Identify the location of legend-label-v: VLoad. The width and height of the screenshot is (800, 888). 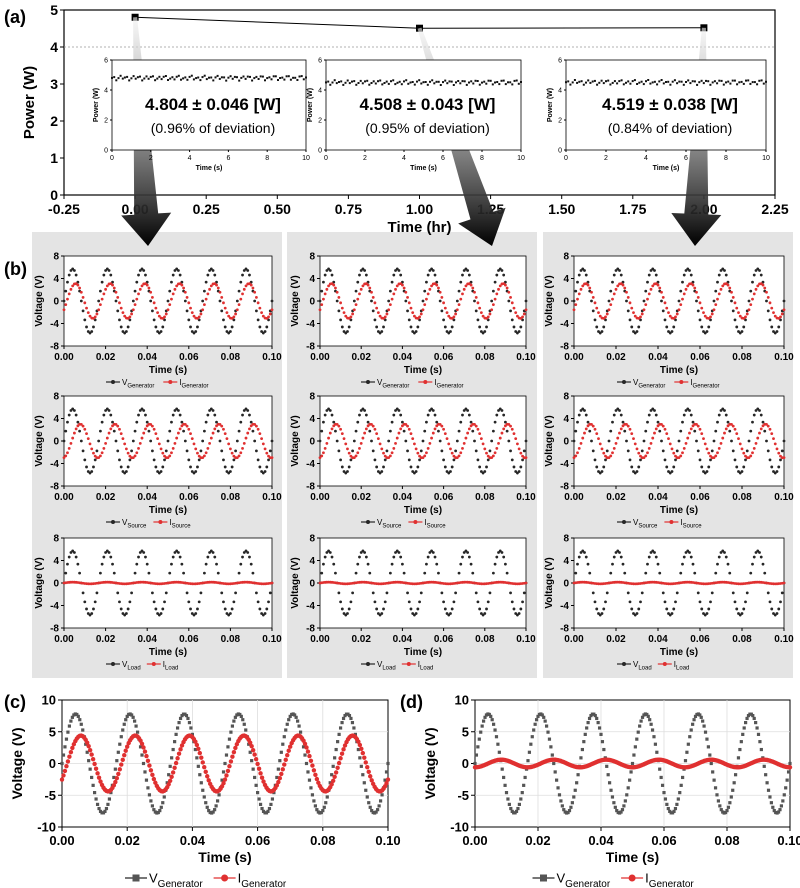
(131, 666).